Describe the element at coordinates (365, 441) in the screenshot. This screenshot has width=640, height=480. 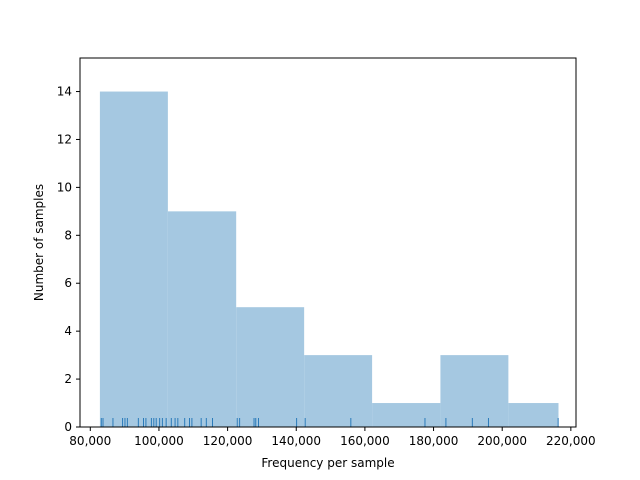
I see `x-tick-label: 160,000` at that location.